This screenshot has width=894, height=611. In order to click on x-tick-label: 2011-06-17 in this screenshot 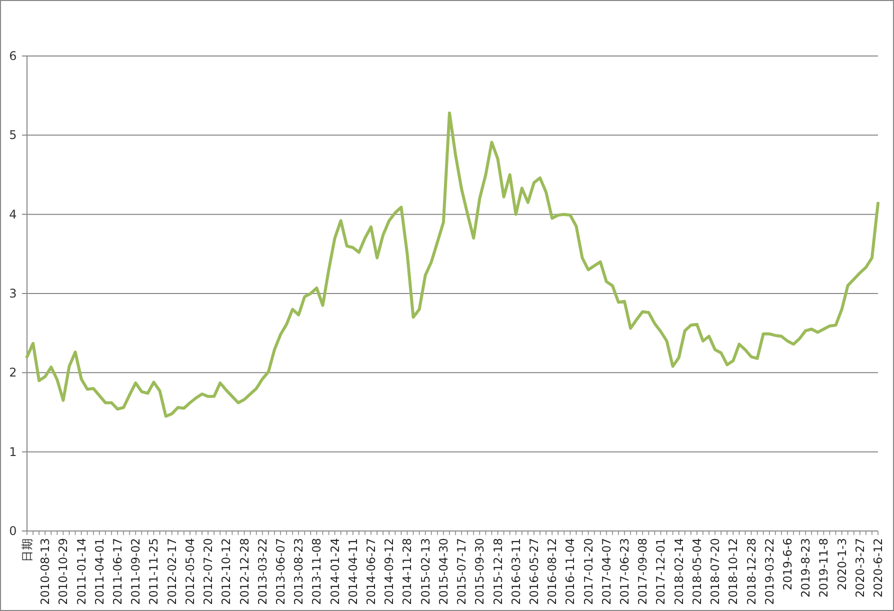, I will do `click(117, 571)`.